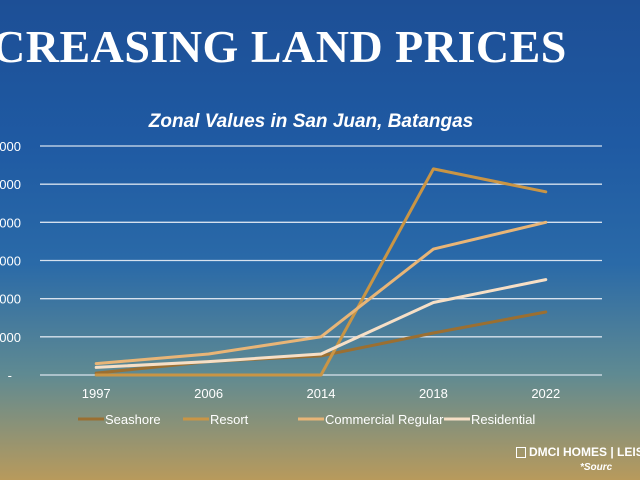 This screenshot has height=480, width=640. I want to click on x-tick-label: 1997, so click(96, 393).